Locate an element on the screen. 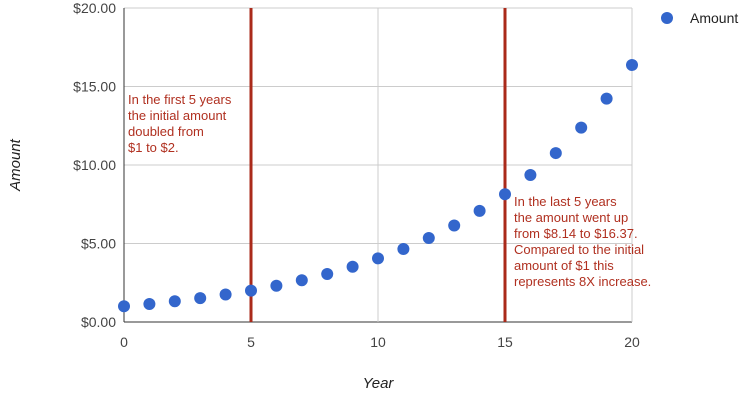  x-tick-label: 15 is located at coordinates (505, 342).